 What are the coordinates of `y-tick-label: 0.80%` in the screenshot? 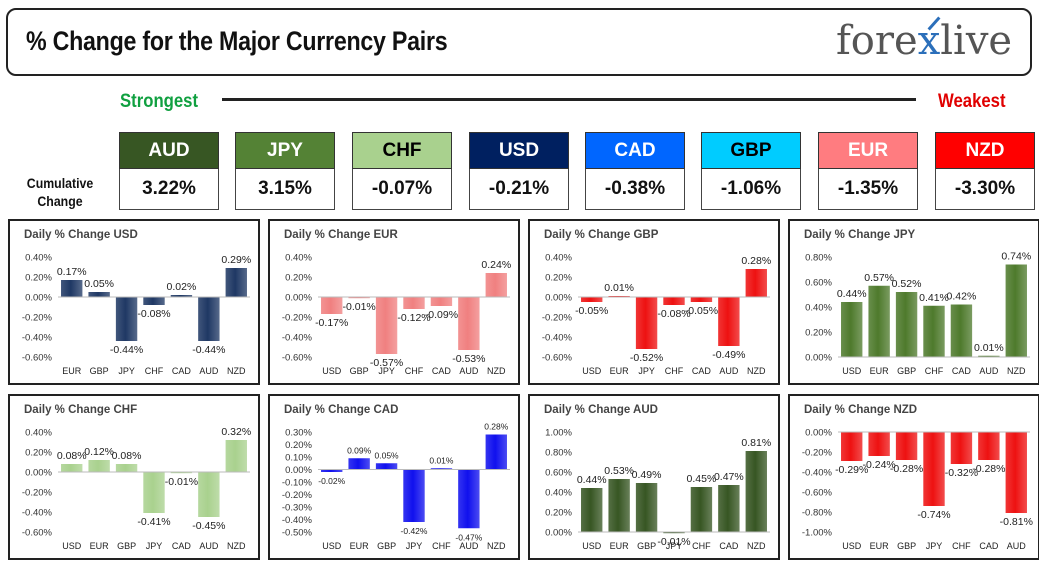 It's located at (818, 258).